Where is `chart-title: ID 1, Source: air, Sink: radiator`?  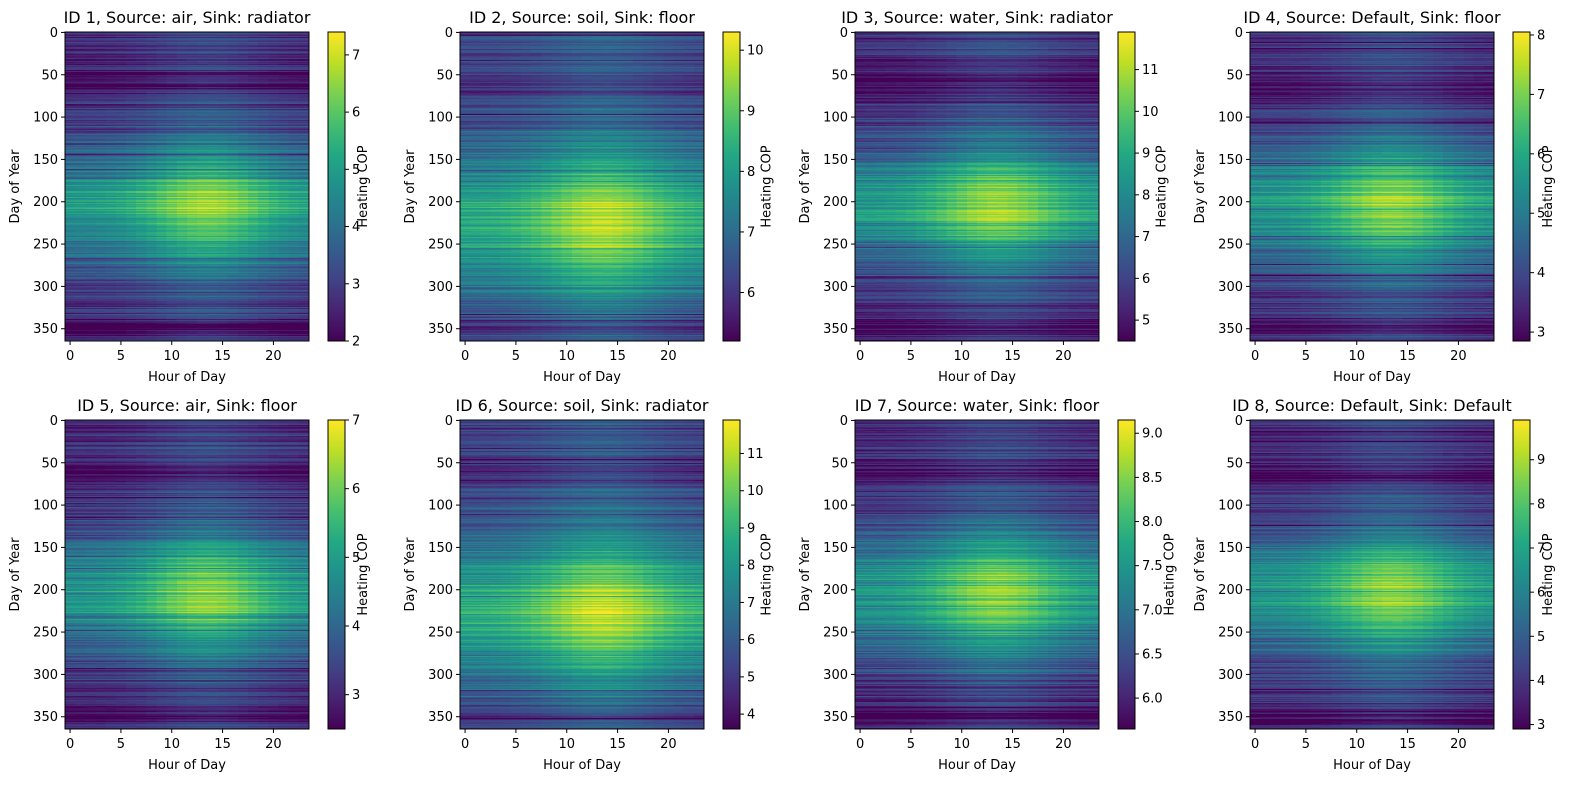
chart-title: ID 1, Source: air, Sink: radiator is located at coordinates (187, 17).